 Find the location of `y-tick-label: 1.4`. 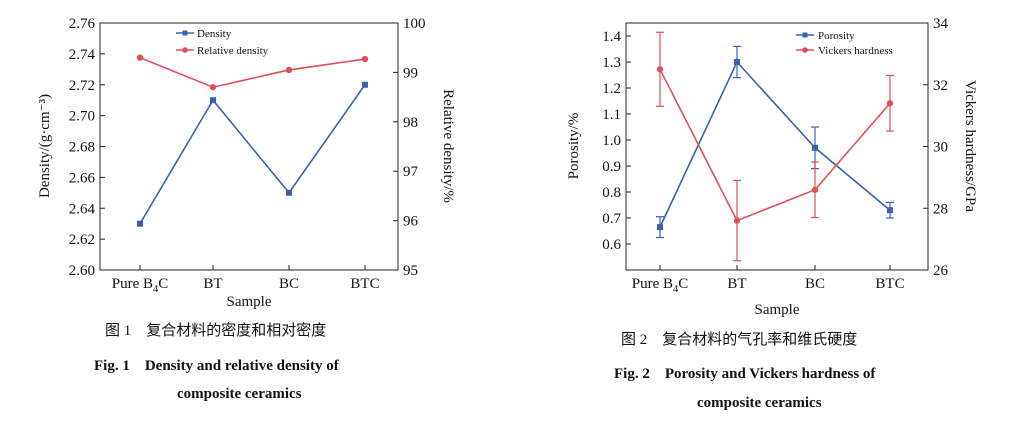

y-tick-label: 1.4 is located at coordinates (611, 37).